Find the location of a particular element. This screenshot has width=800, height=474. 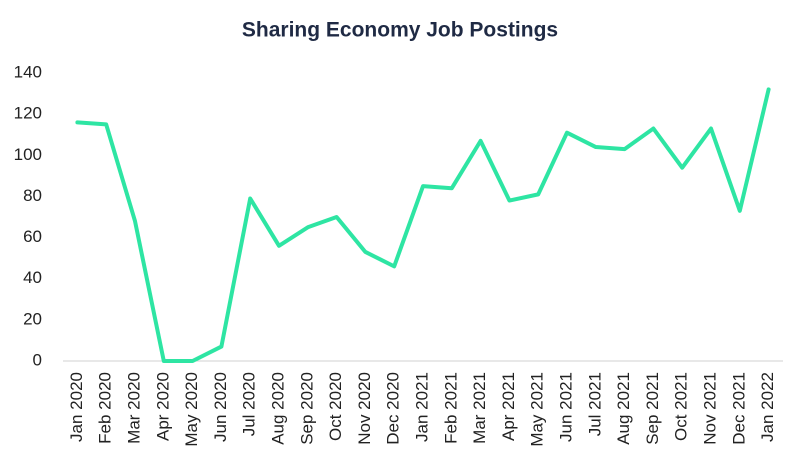

x-tick-label: Oct 2020 is located at coordinates (335, 406).